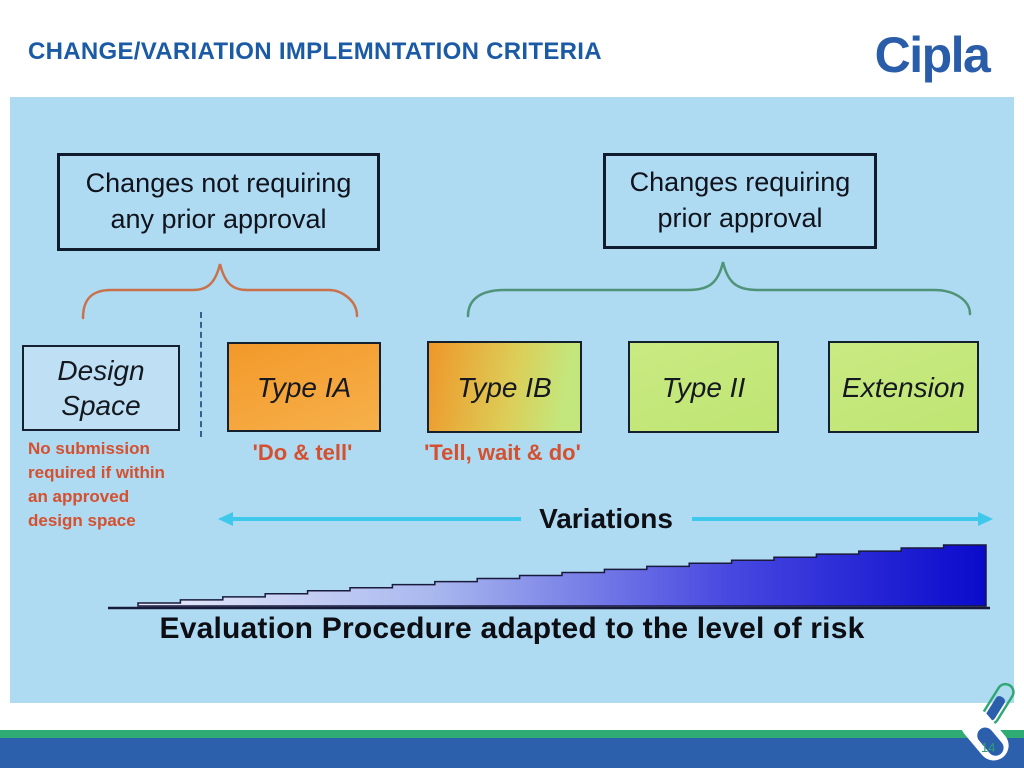  What do you see at coordinates (512, 753) in the screenshot?
I see `footer-blue-bar` at bounding box center [512, 753].